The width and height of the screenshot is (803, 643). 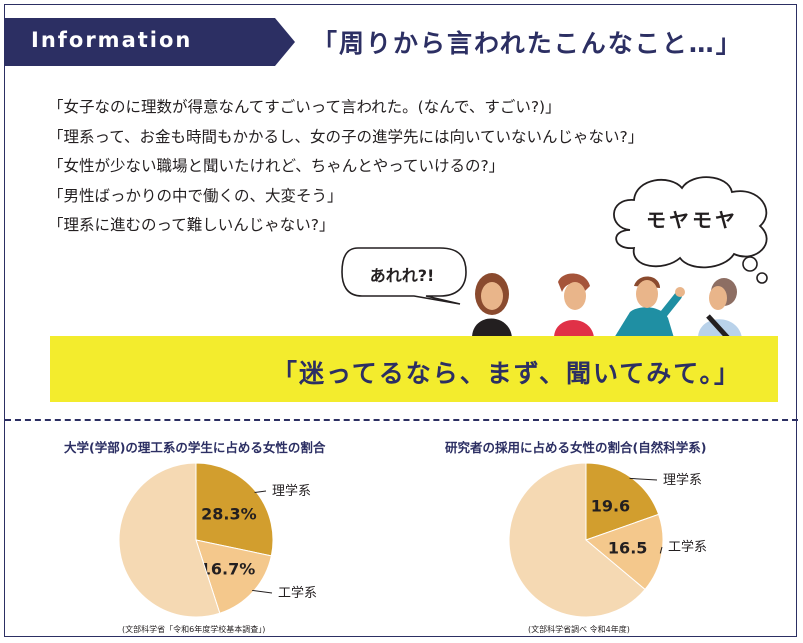 What do you see at coordinates (692, 220) in the screenshot?
I see `thought-cloud-text: モヤモヤ` at bounding box center [692, 220].